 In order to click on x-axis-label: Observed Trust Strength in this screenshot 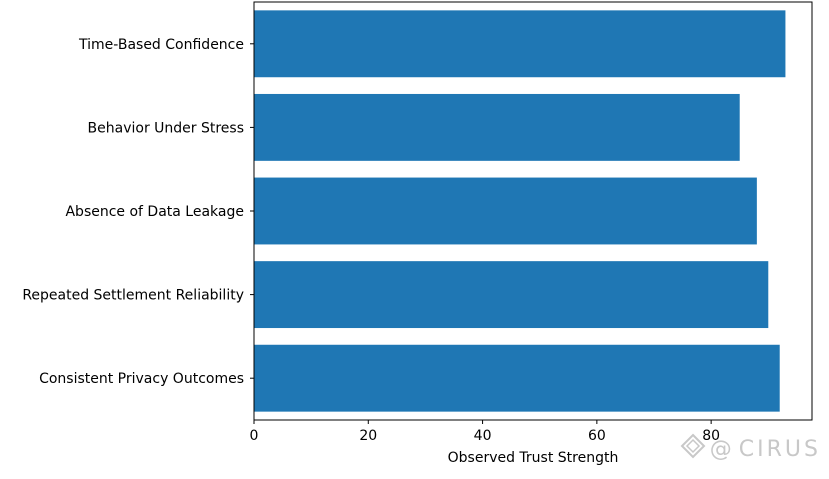, I will do `click(533, 458)`.